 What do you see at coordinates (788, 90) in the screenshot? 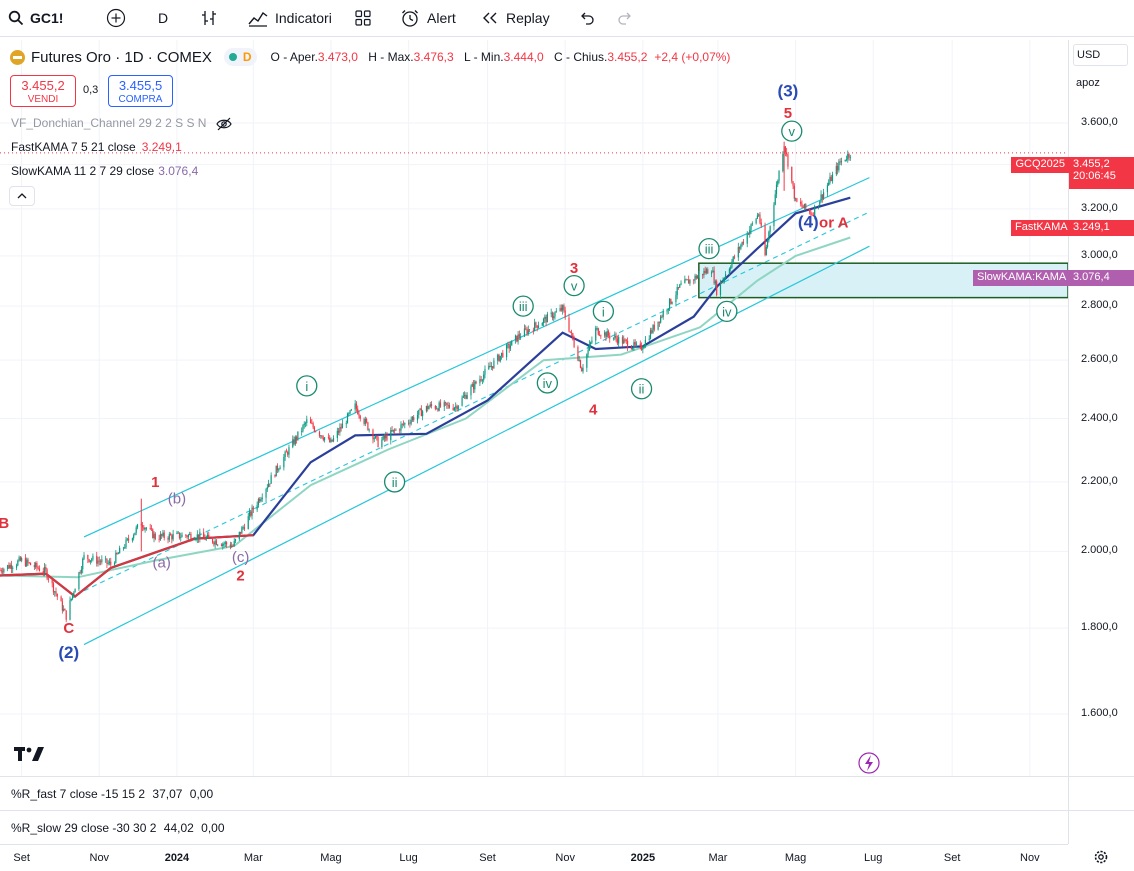
I see `wave-label: (3)` at bounding box center [788, 90].